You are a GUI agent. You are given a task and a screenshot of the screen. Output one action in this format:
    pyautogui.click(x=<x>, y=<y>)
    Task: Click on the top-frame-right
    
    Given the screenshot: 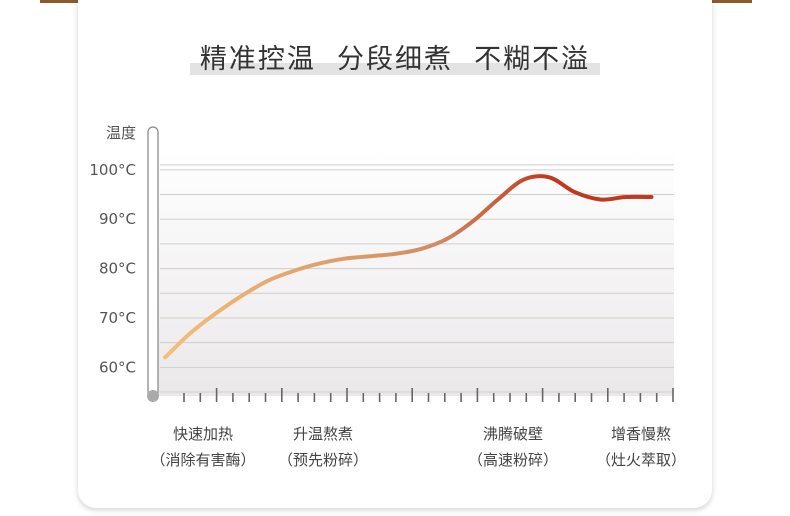 What is the action you would take?
    pyautogui.click(x=732, y=1)
    